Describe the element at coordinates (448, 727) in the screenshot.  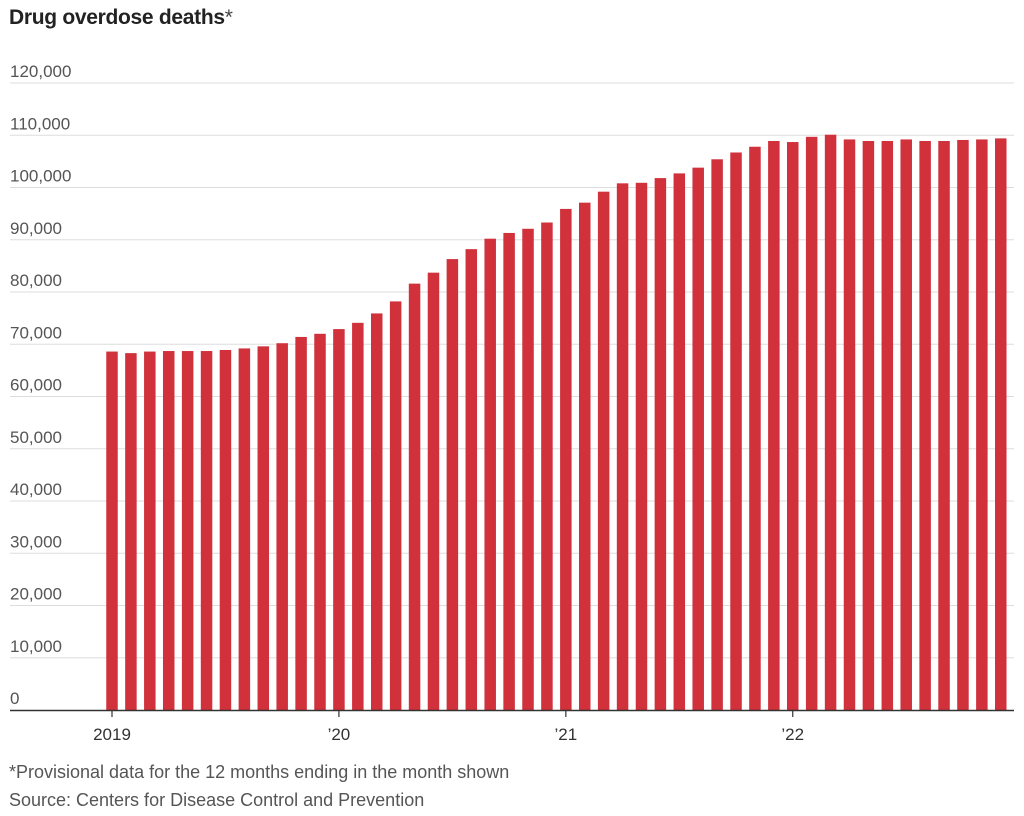
I see `x-axis: 2019 ’20 ’21 ’22` at that location.